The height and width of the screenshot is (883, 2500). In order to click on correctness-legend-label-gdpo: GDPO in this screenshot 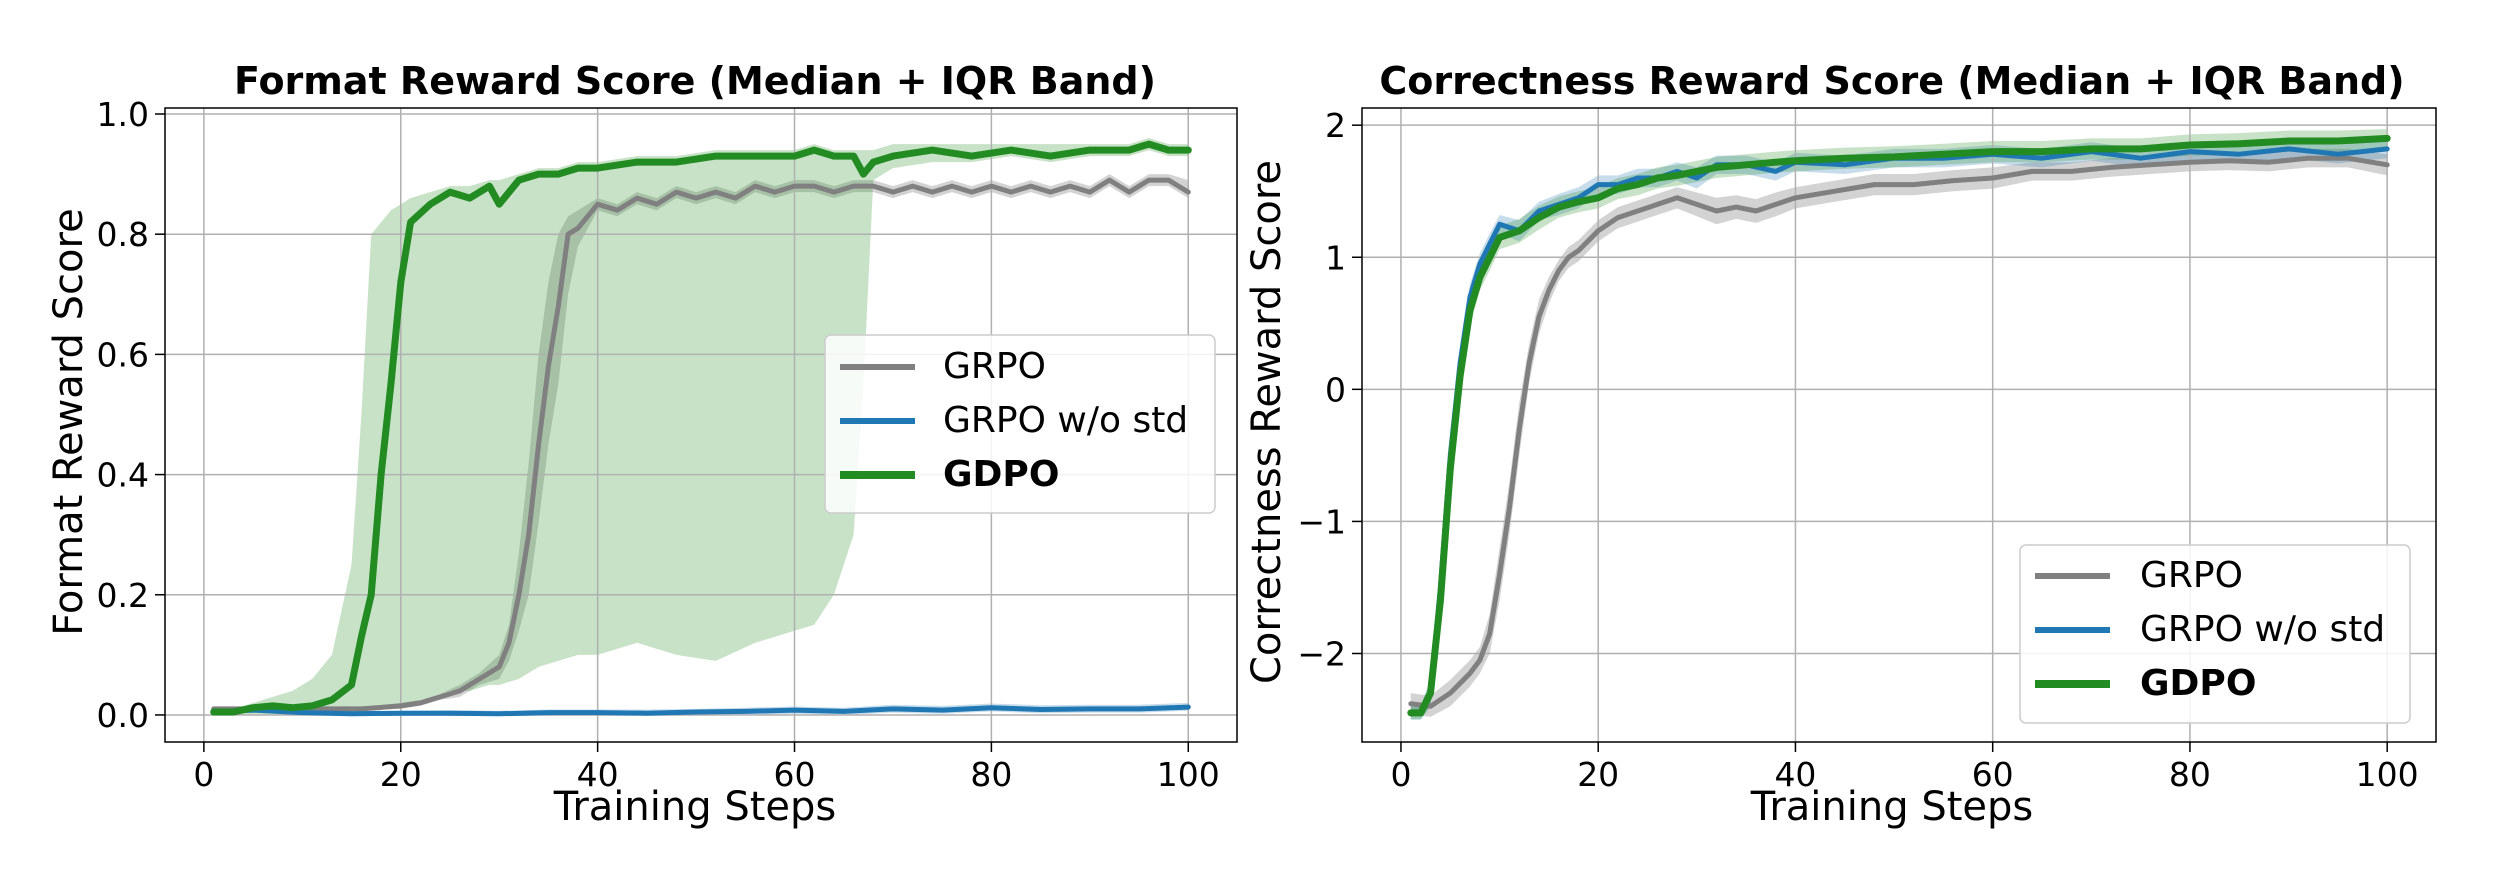, I will do `click(2198, 683)`.